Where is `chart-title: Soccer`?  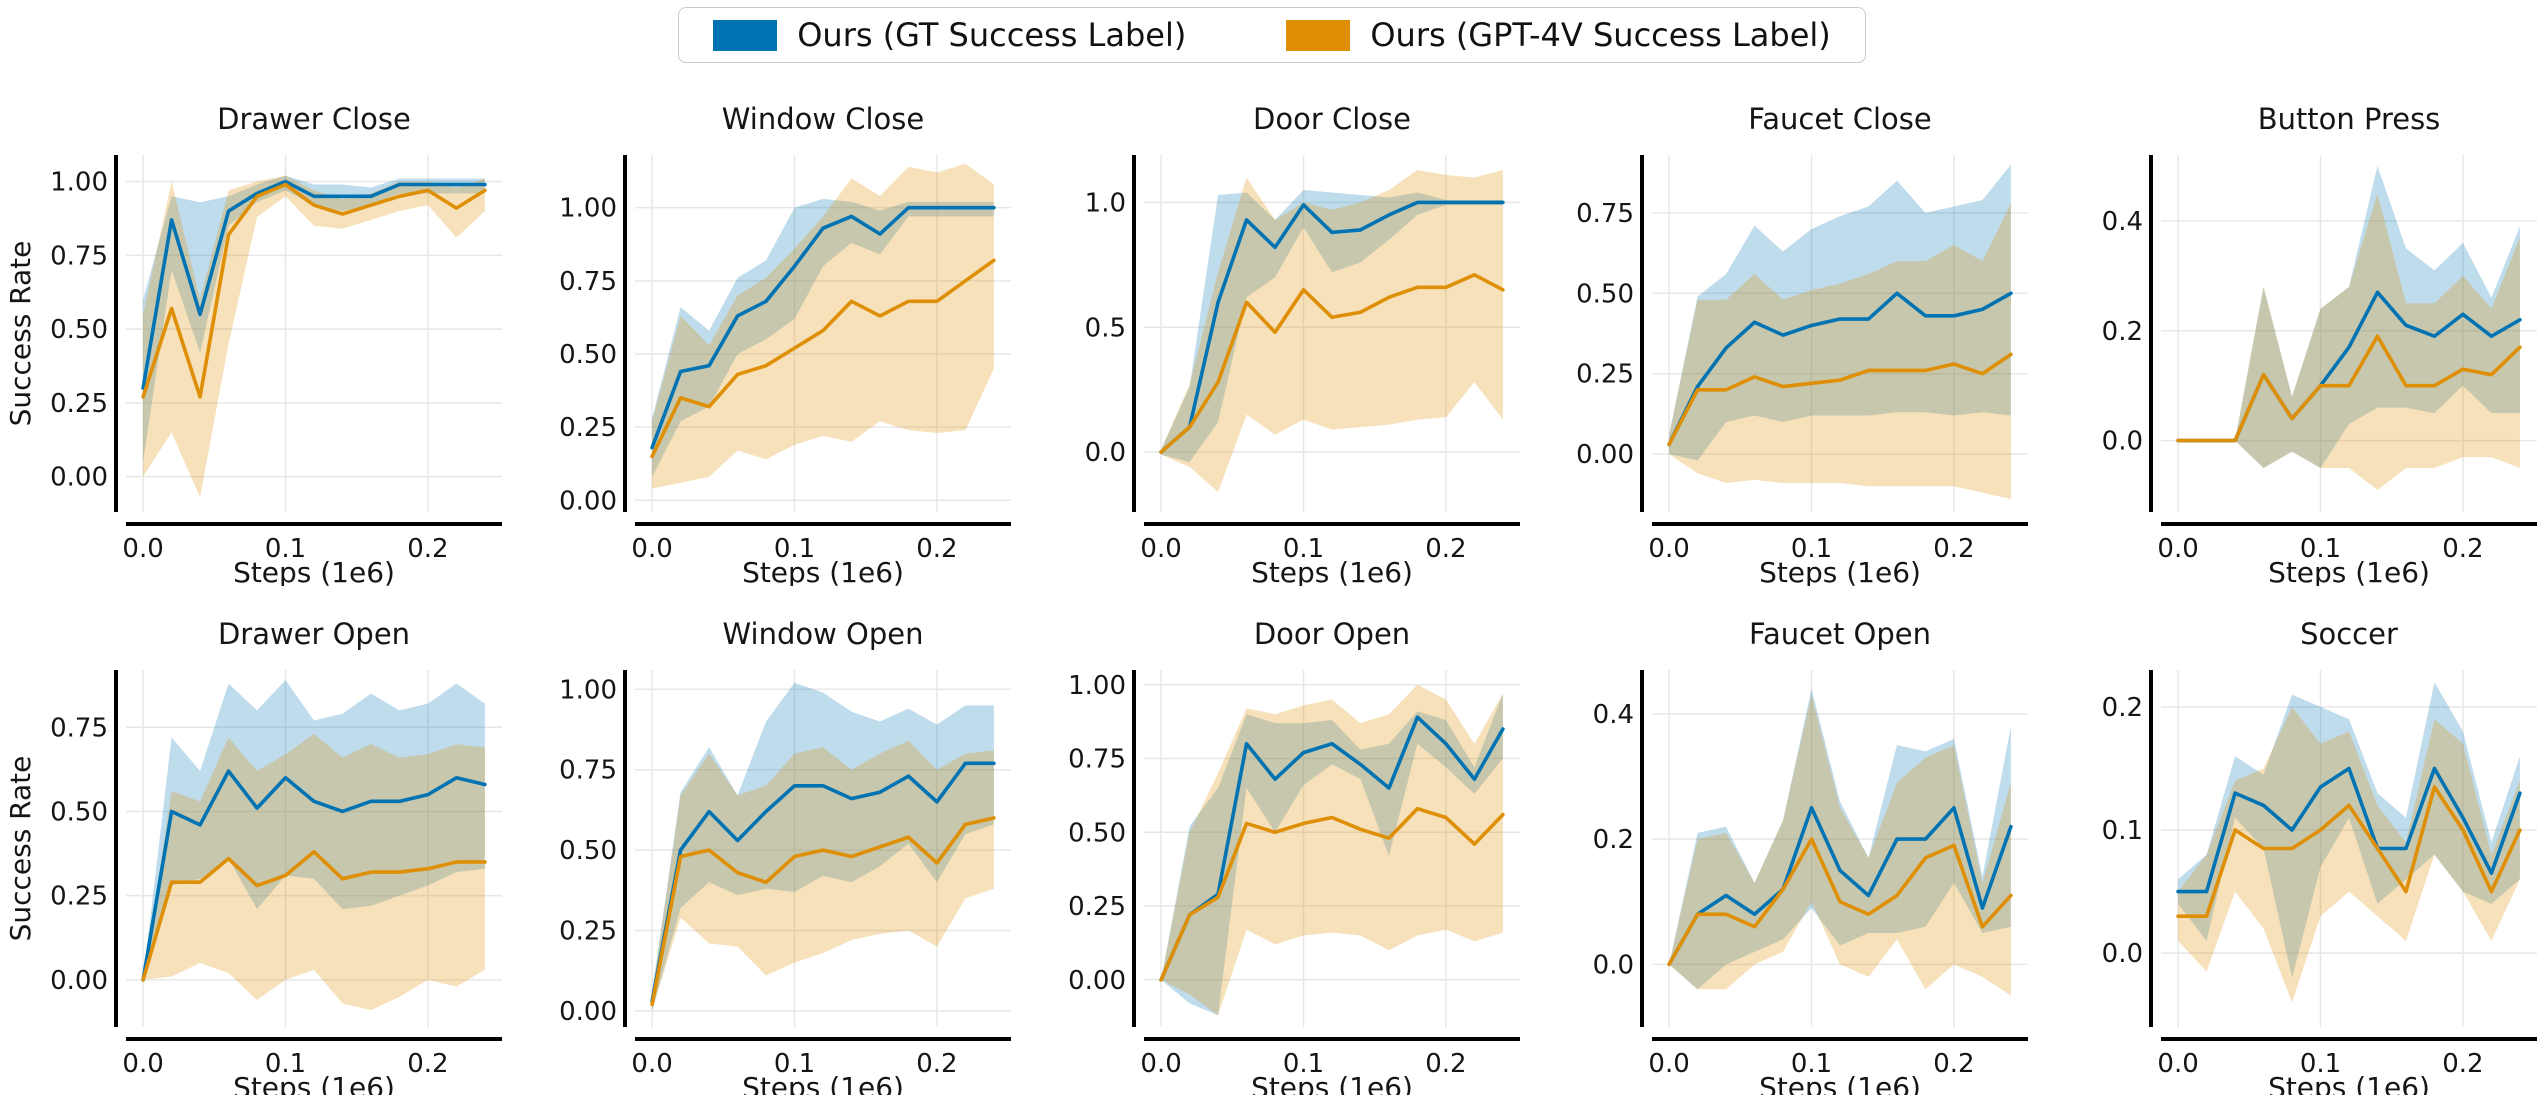
chart-title: Soccer is located at coordinates (2349, 634).